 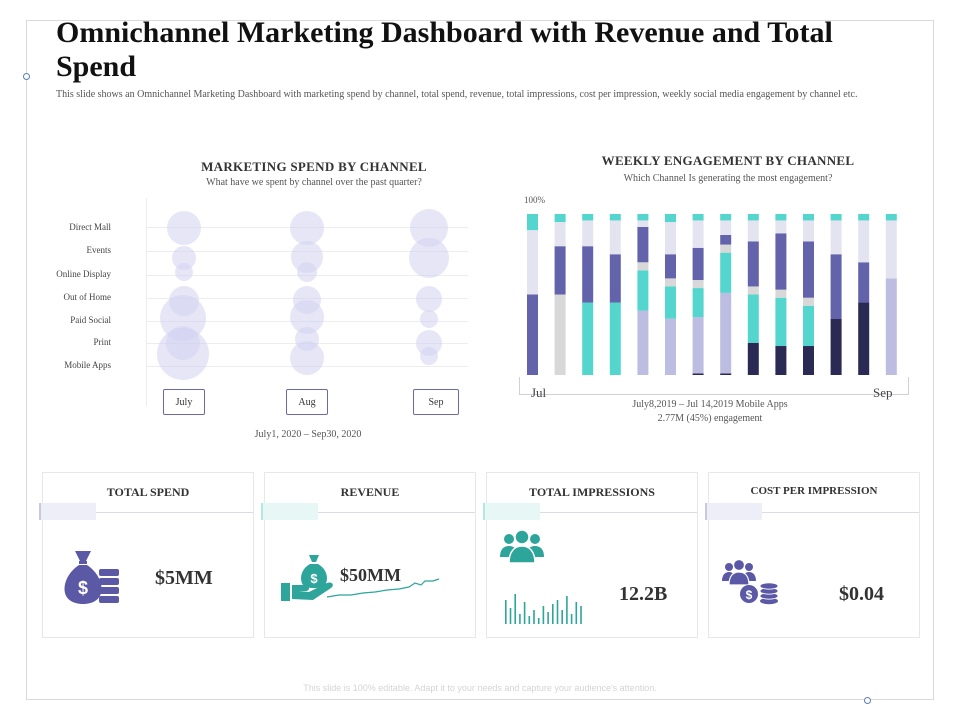 I want to click on month-button-sep: Sep, so click(x=436, y=402).